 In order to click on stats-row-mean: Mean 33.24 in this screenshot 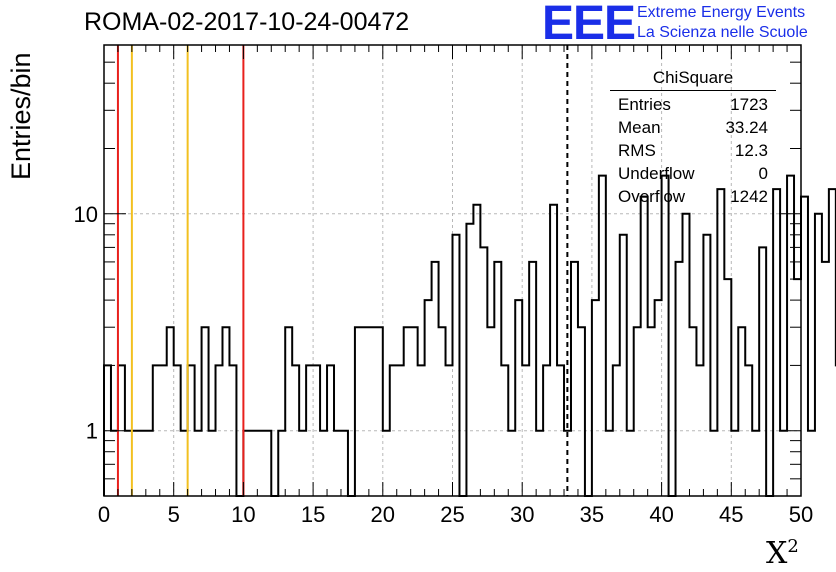, I will do `click(693, 127)`.